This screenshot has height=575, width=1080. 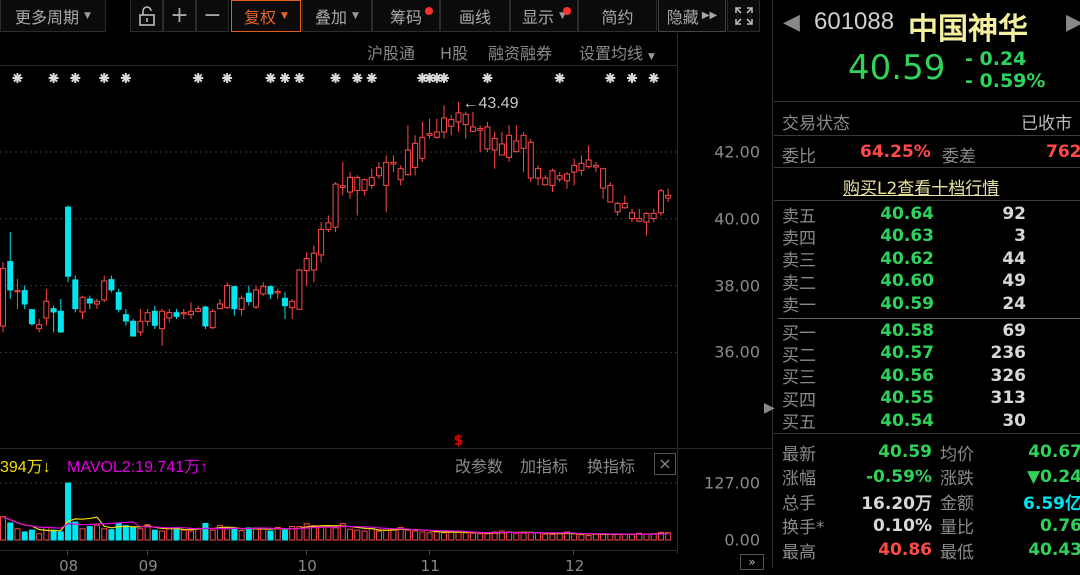 I want to click on edit-params-button: 改参数, so click(x=479, y=466).